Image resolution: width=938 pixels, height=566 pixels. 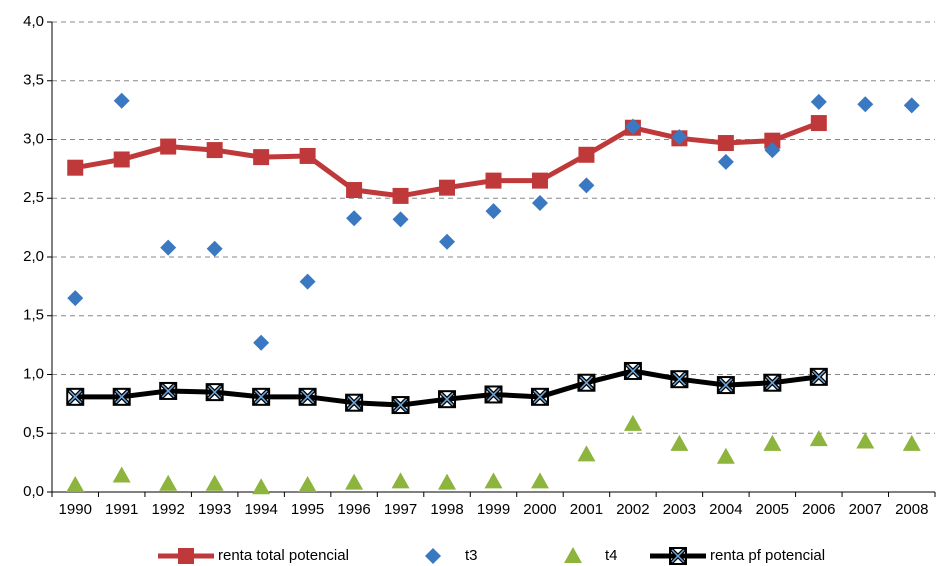 I want to click on y-tick-label: 2,0, so click(x=33, y=256).